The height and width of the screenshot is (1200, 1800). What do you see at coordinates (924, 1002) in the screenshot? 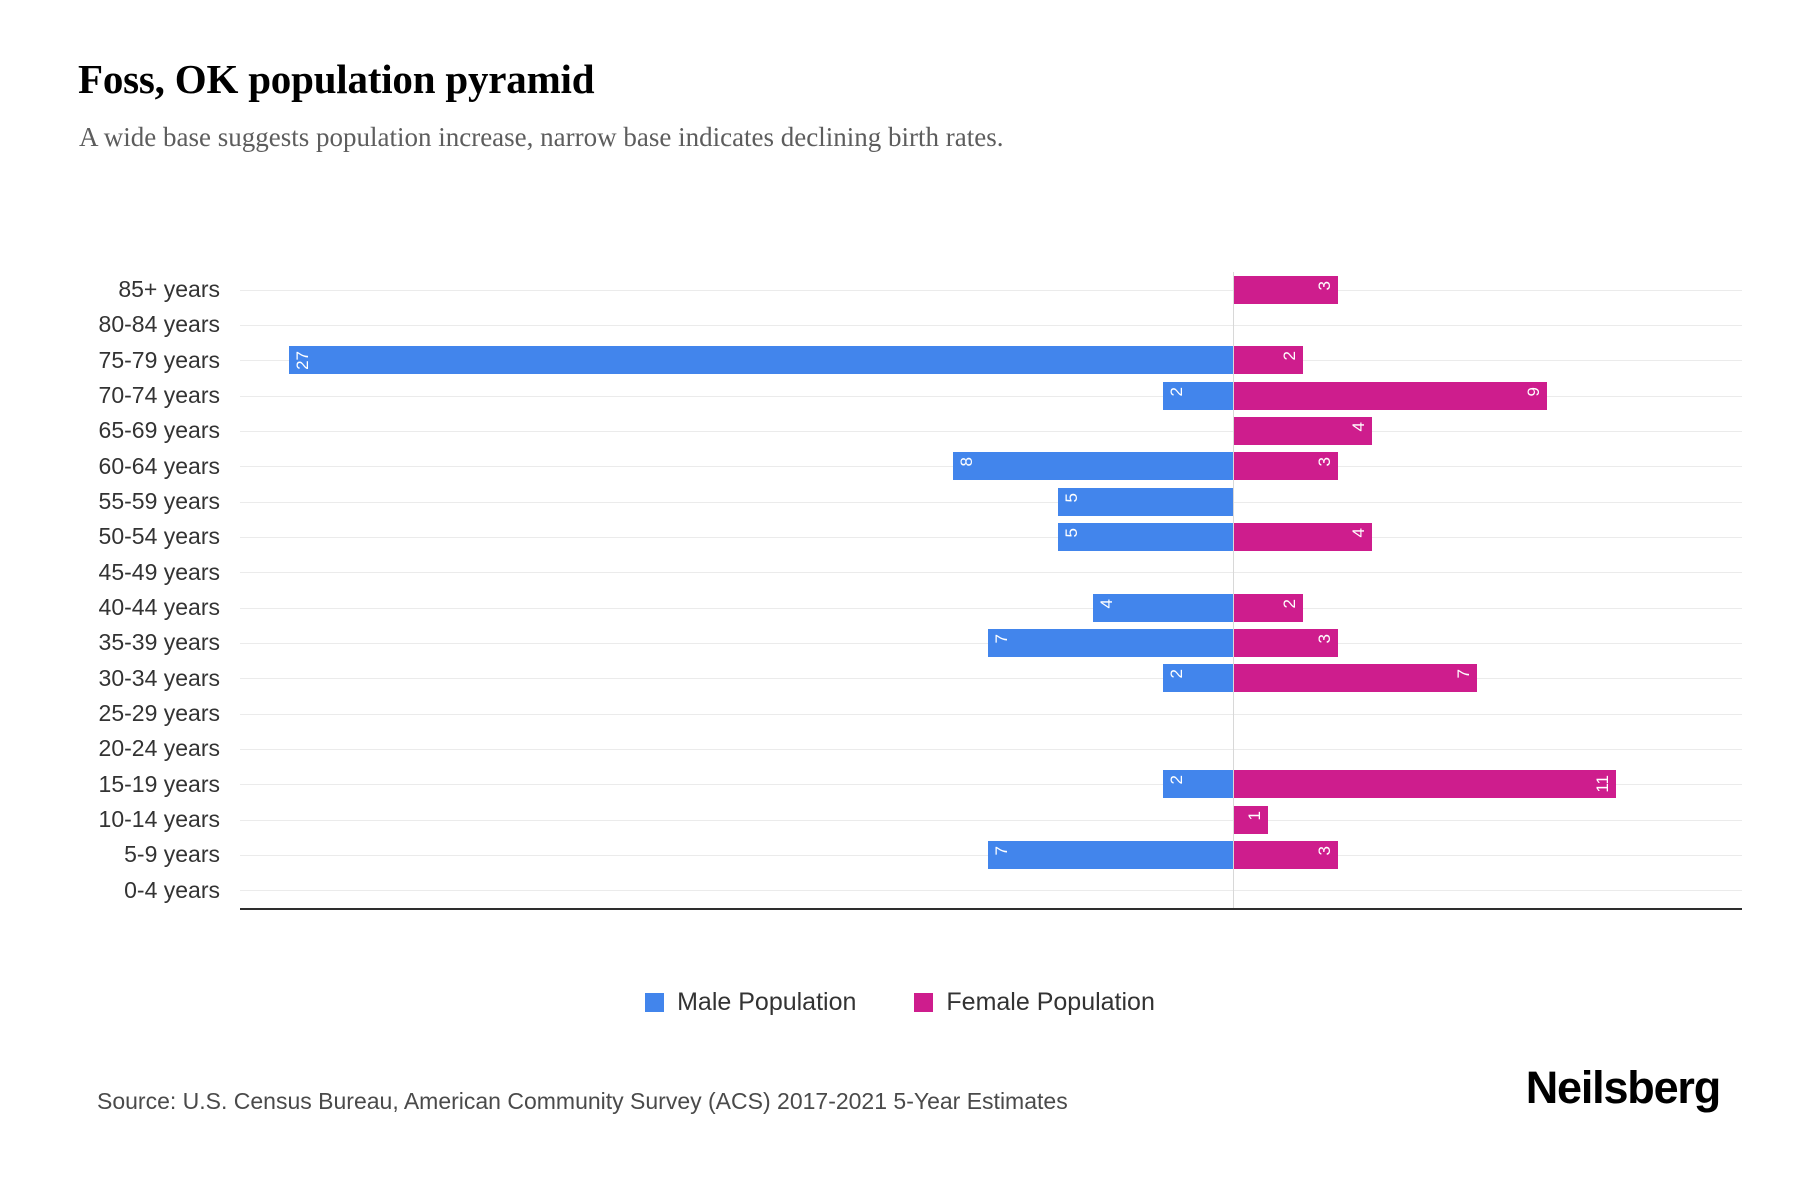
I see `female-color-swatch-icon` at bounding box center [924, 1002].